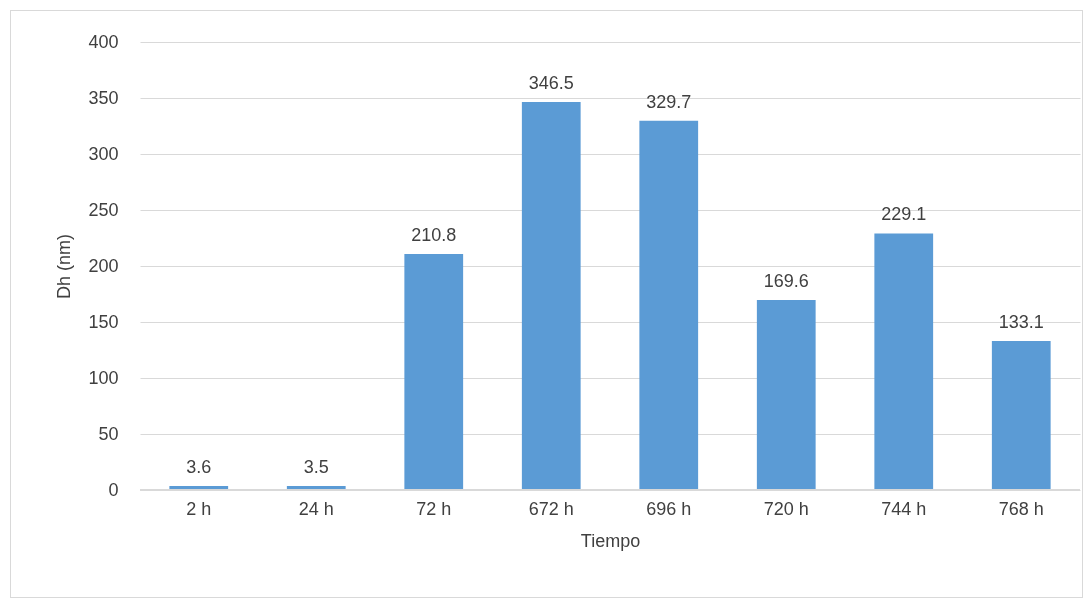 The width and height of the screenshot is (1085, 600). I want to click on y-tick-label: 300, so click(103, 153).